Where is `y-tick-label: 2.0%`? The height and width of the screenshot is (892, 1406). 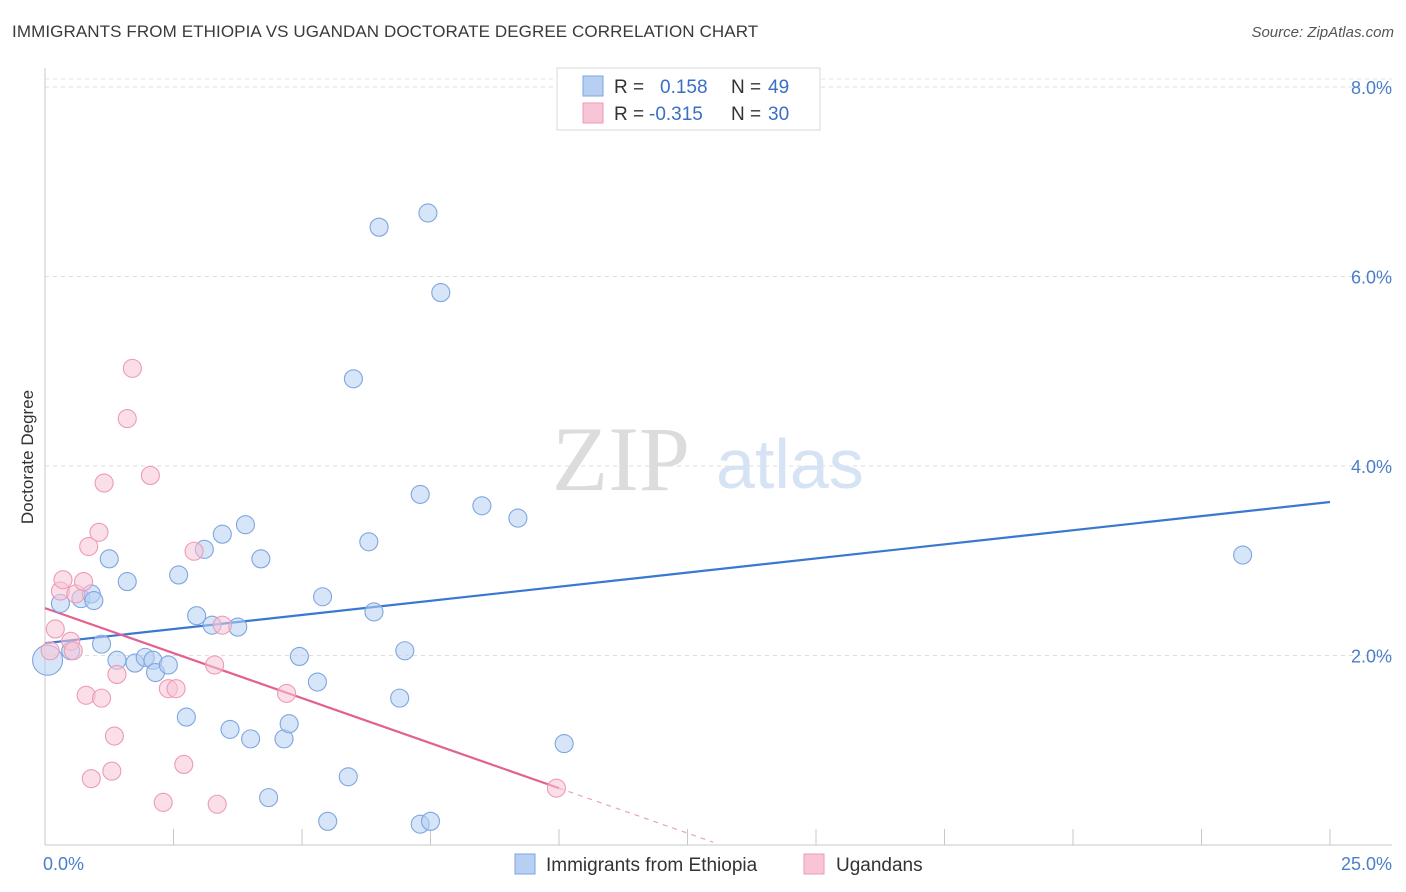
y-tick-label: 2.0% is located at coordinates (1371, 656).